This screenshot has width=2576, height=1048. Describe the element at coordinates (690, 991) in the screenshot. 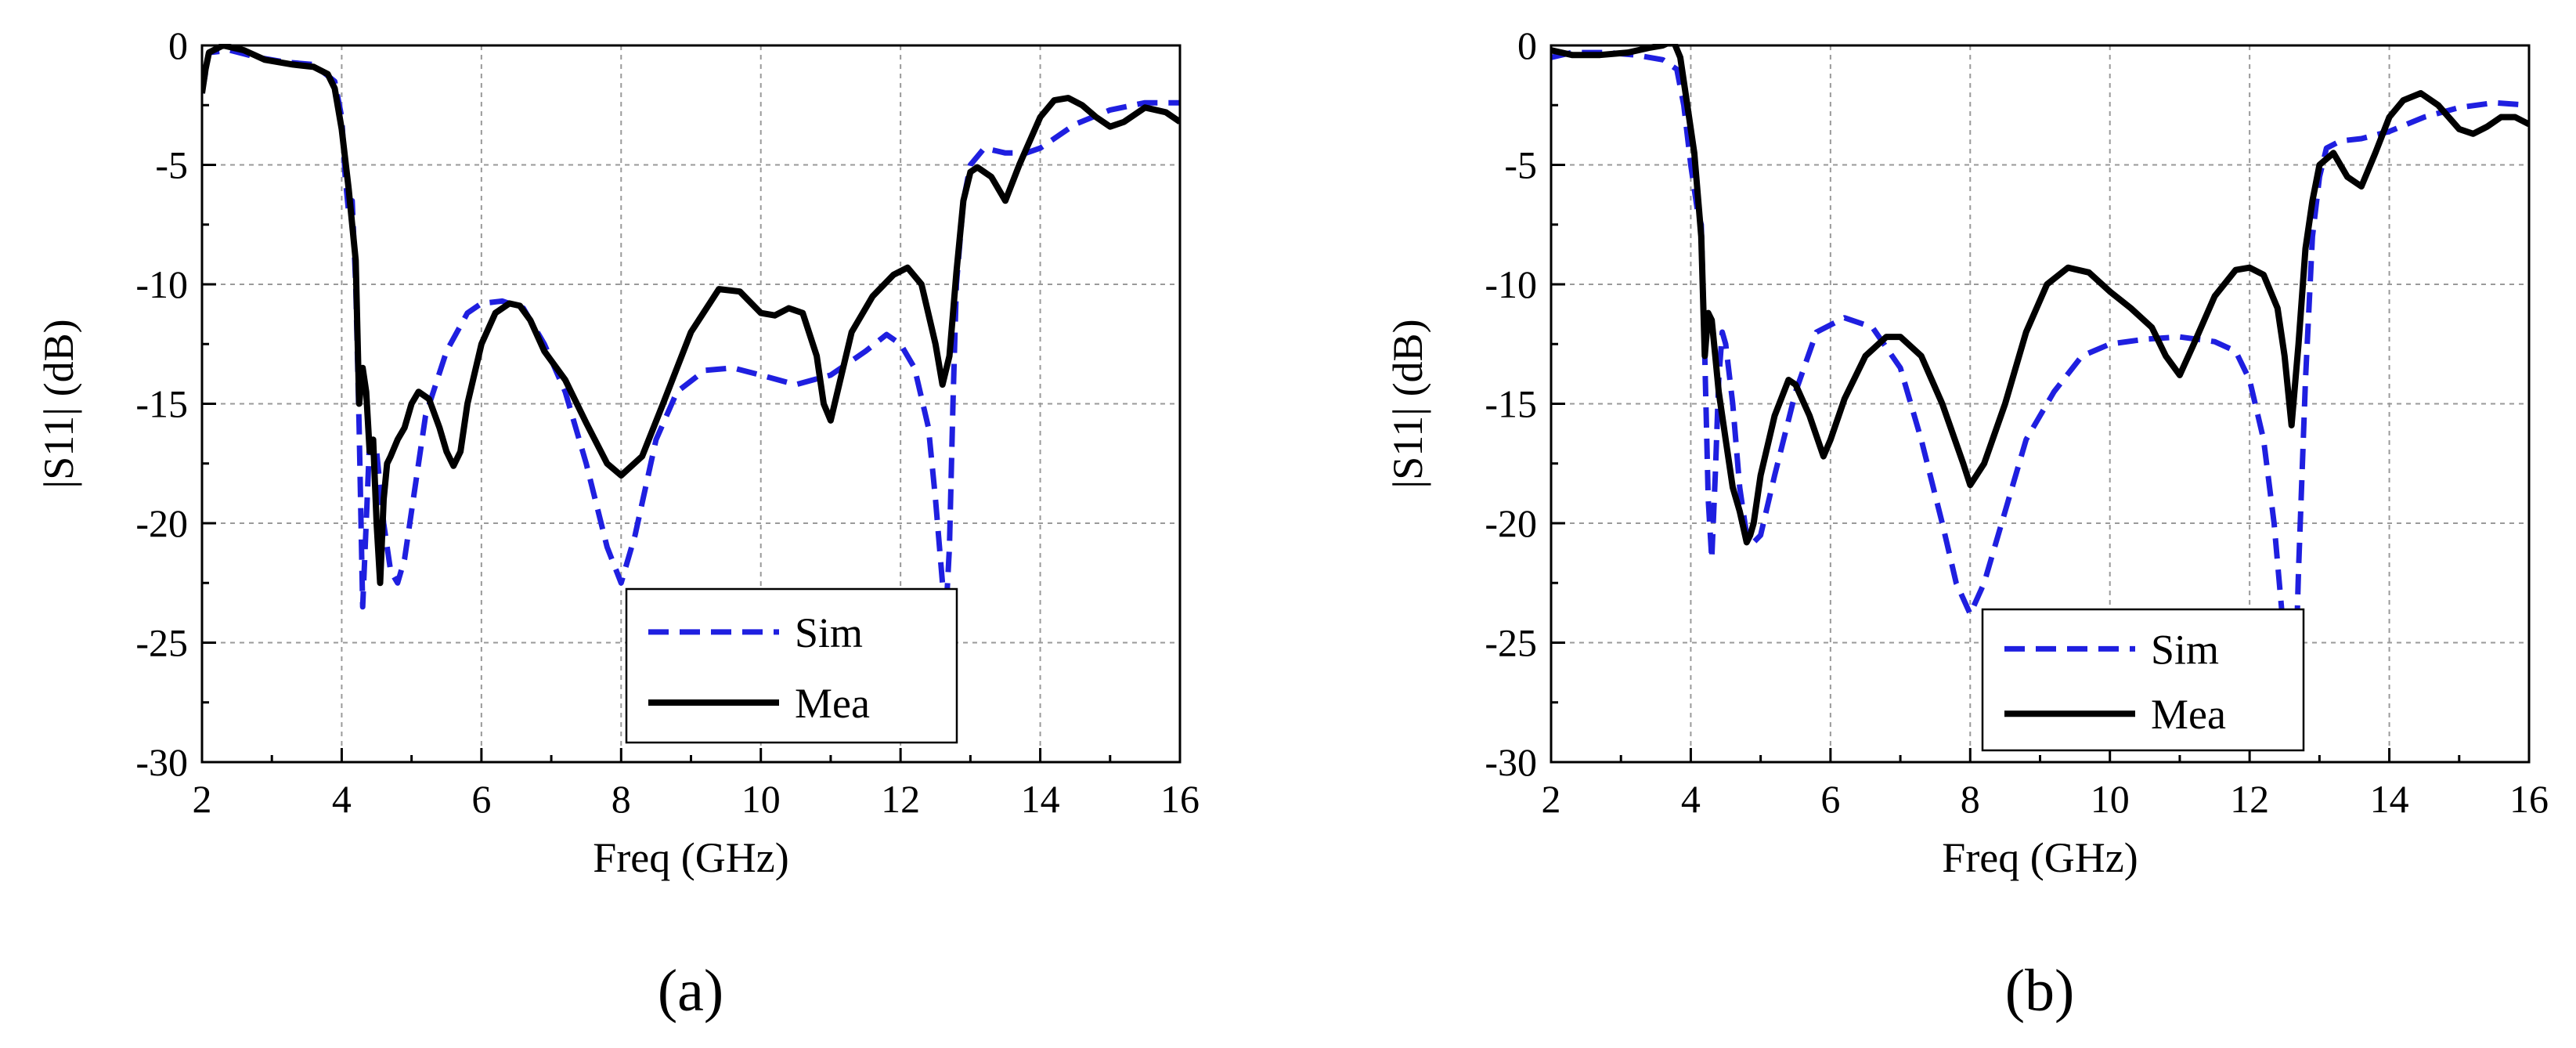

I see `chart-caption: (a)` at that location.